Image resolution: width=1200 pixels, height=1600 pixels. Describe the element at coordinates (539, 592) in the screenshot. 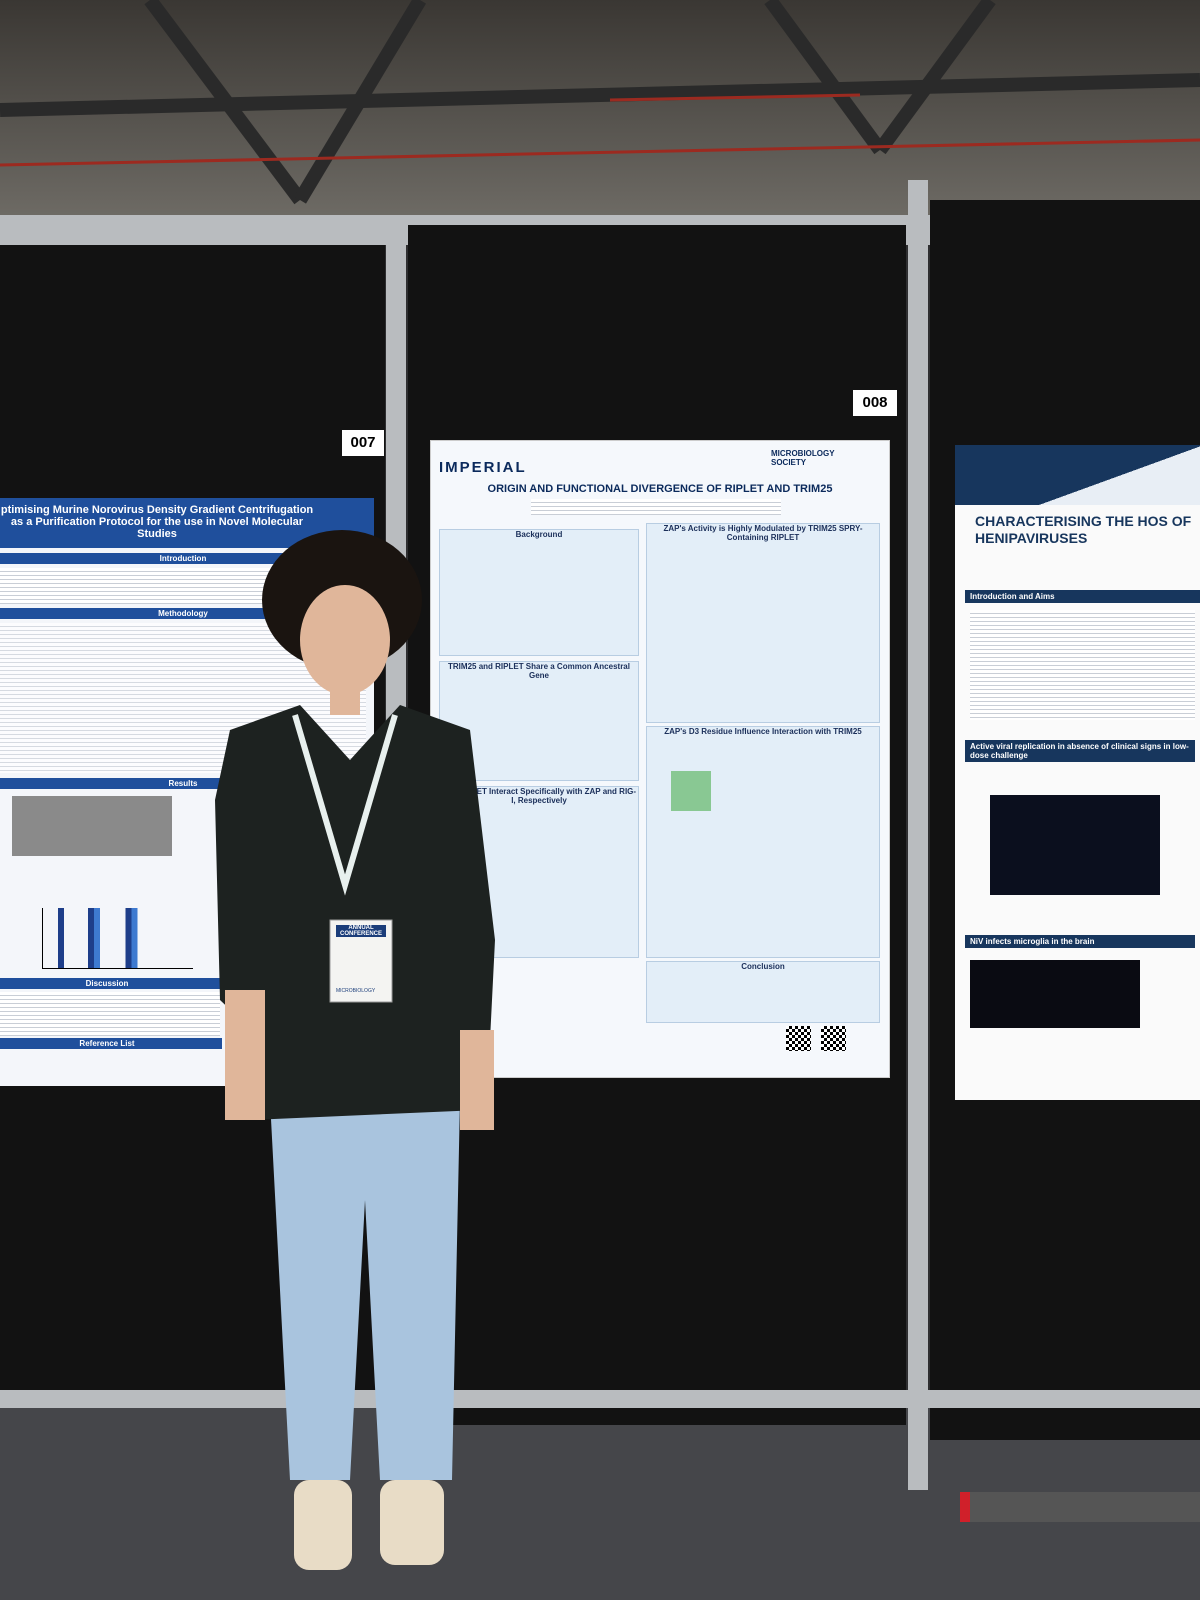

I see `panel: Background` at that location.